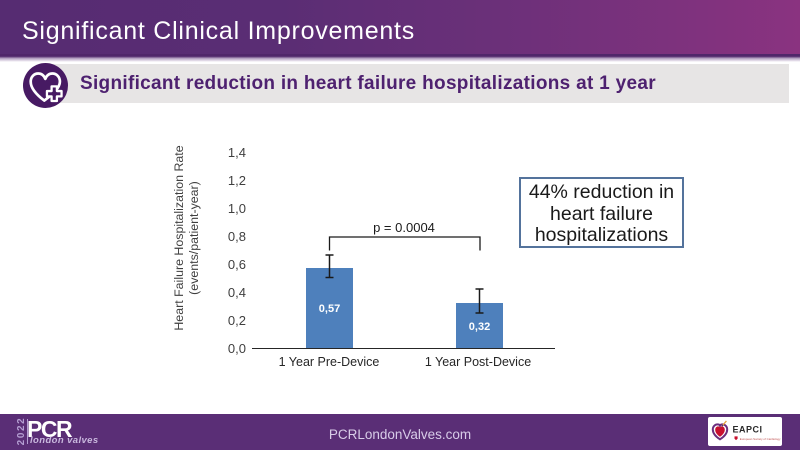 The image size is (800, 450). What do you see at coordinates (760, 439) in the screenshot?
I see `svg-text: European Society of Cardiology` at bounding box center [760, 439].